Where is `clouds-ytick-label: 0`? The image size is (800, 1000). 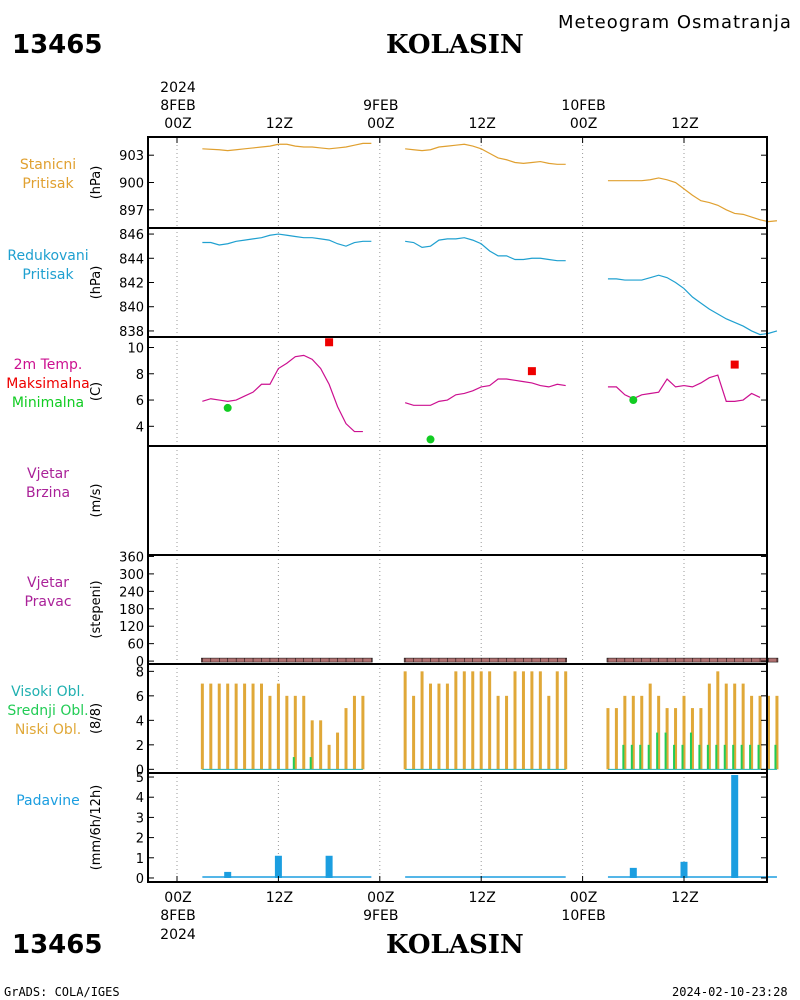 clouds-ytick-label: 0 is located at coordinates (140, 770).